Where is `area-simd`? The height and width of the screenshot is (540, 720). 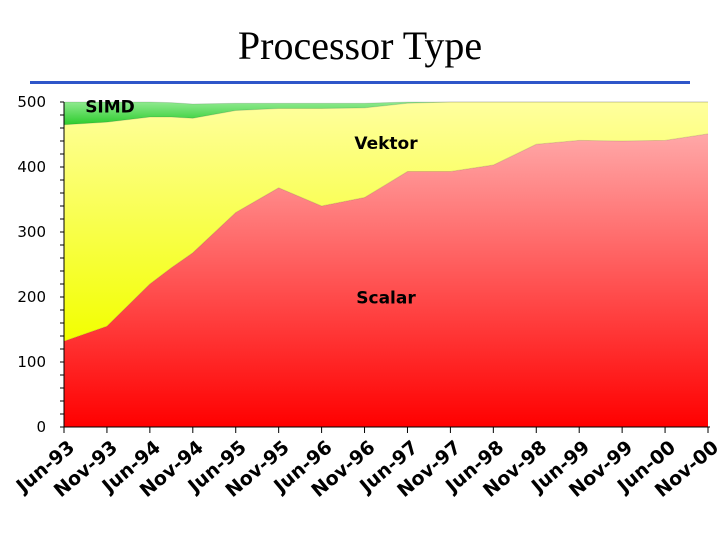
area-simd is located at coordinates (386, 113).